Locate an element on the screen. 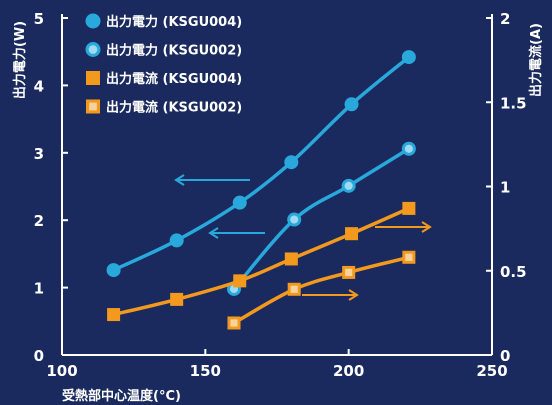 Image resolution: width=552 pixels, height=405 pixels. annotations is located at coordinates (303, 237).